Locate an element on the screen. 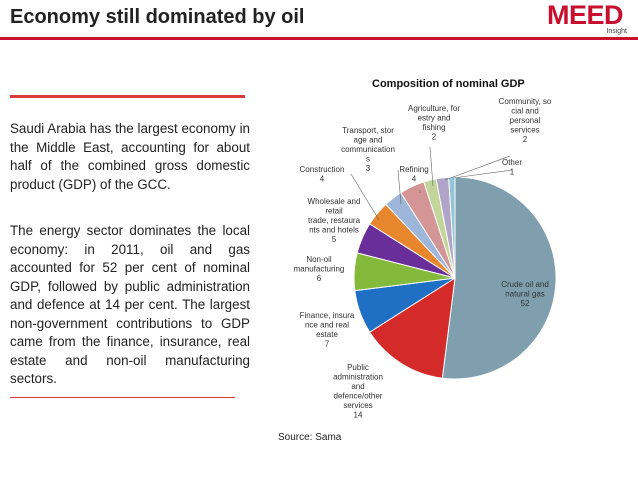  slice-label-0: Crude oil and natural gas 52 is located at coordinates (525, 294).